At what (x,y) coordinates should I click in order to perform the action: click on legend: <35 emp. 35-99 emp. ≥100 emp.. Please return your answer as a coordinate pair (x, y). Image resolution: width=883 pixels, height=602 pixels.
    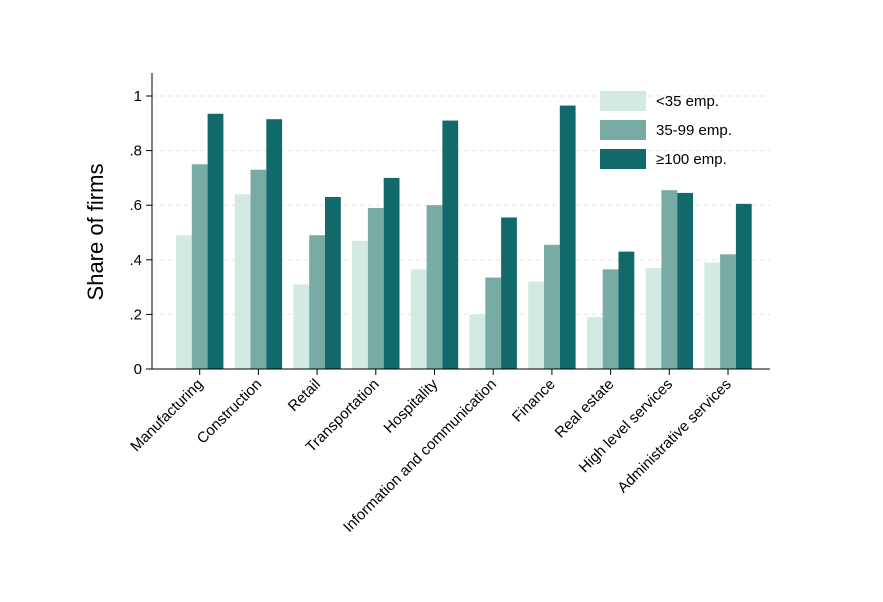
    Looking at the image, I should click on (666, 130).